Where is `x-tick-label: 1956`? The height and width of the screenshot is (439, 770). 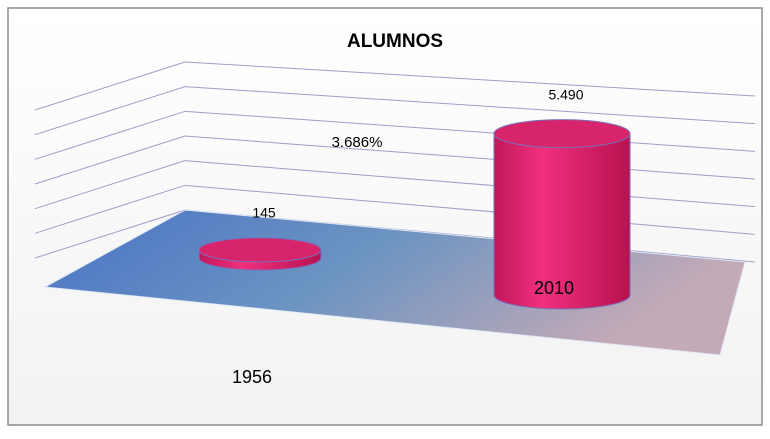 x-tick-label: 1956 is located at coordinates (252, 377).